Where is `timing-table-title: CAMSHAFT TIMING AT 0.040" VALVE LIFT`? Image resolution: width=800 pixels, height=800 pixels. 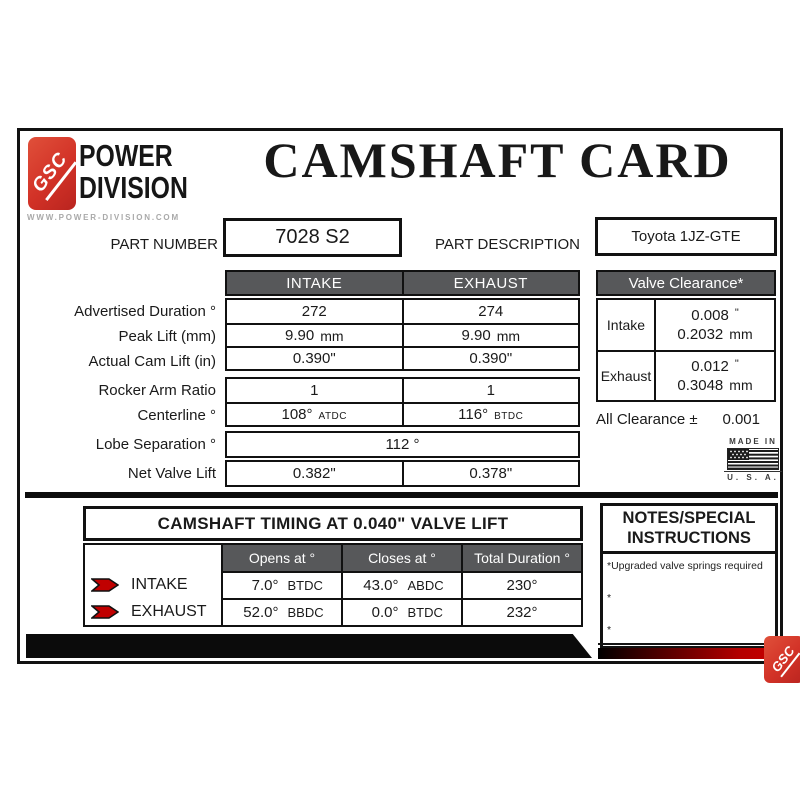
timing-table-title: CAMSHAFT TIMING AT 0.040" VALVE LIFT is located at coordinates (333, 523).